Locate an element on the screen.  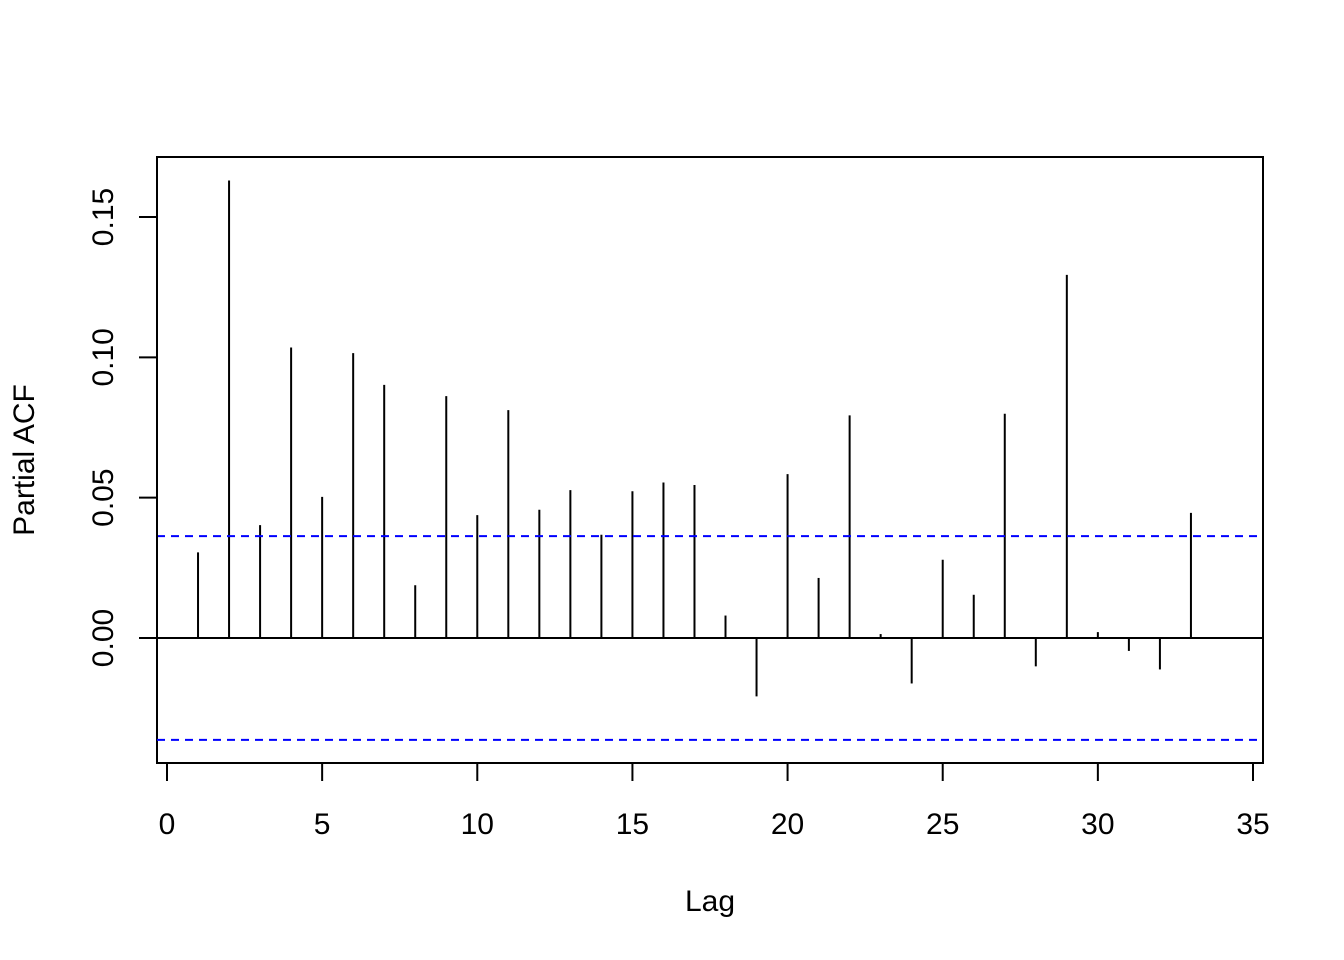
x-tick-label: 15 is located at coordinates (632, 824).